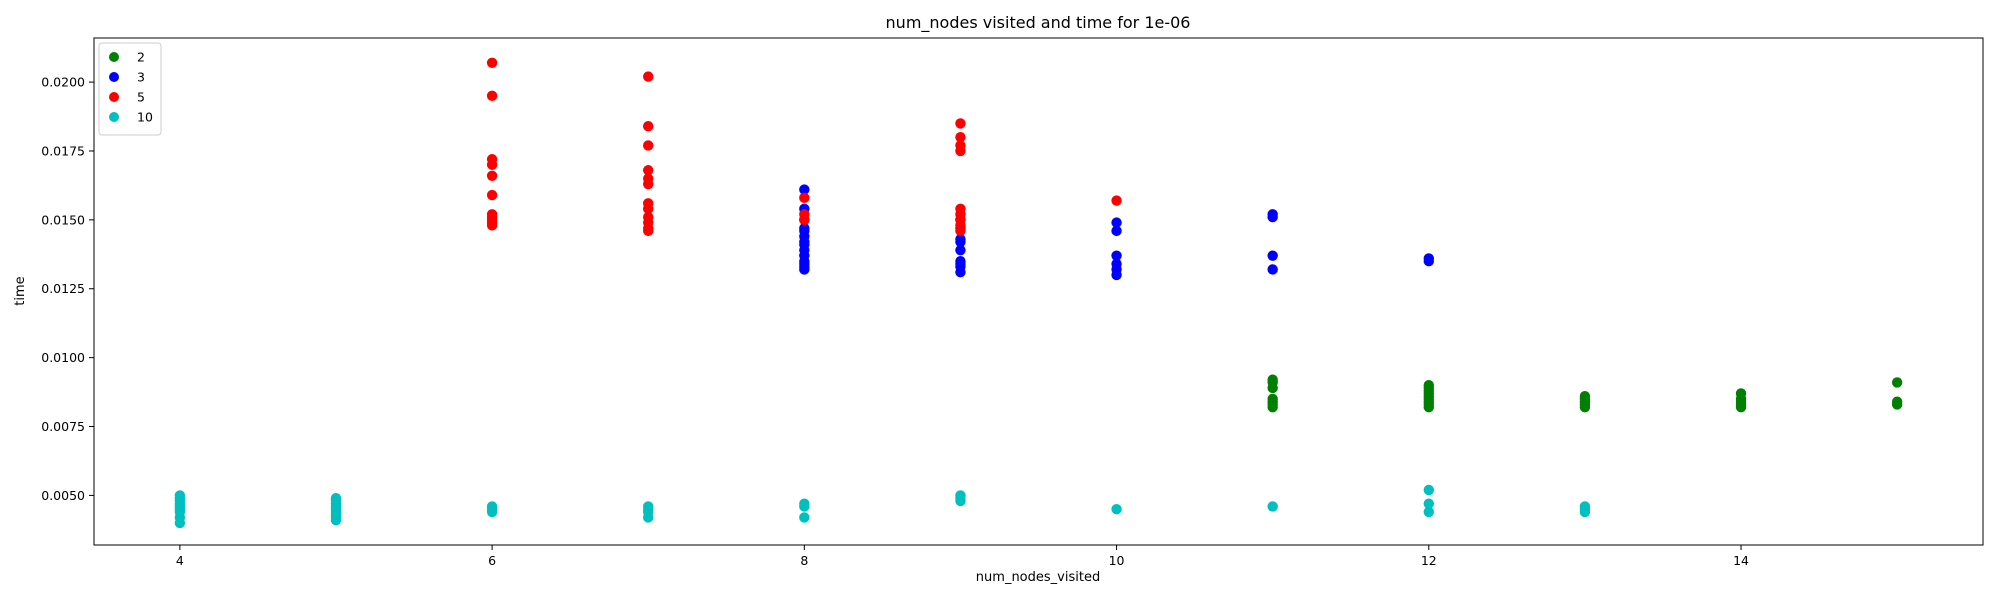 This screenshot has height=604, width=2000. What do you see at coordinates (1038, 577) in the screenshot?
I see `x-axis-label: num_nodes_visited` at bounding box center [1038, 577].